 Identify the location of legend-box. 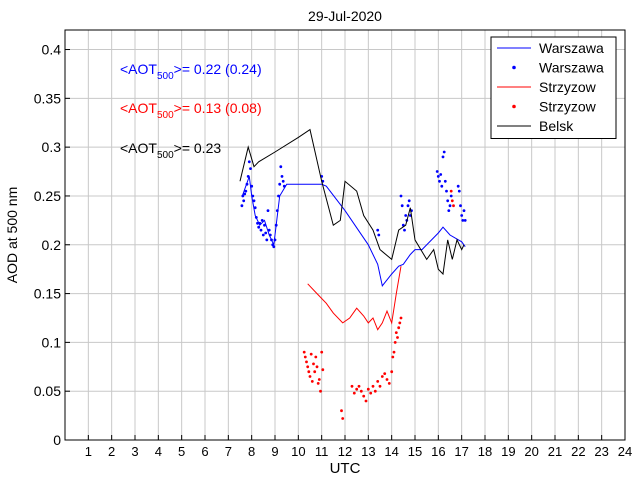
(553, 87).